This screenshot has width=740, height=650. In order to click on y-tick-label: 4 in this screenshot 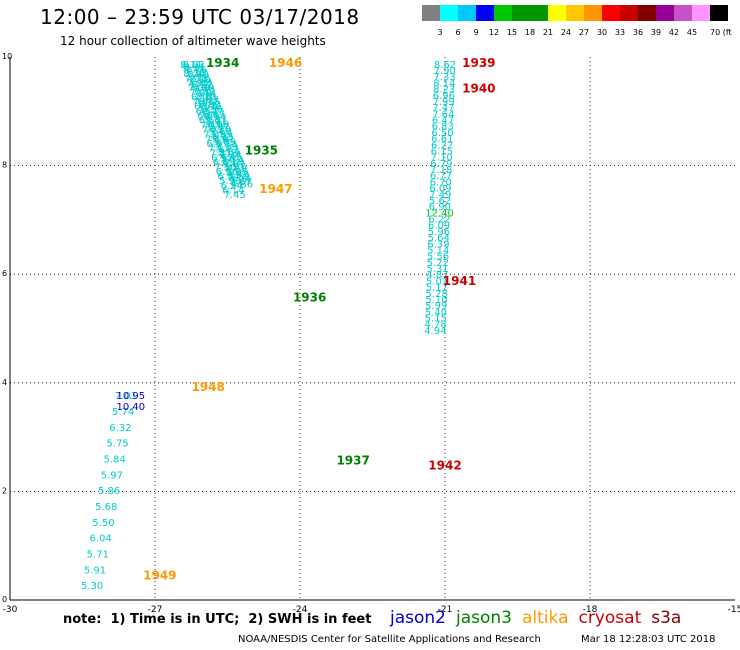, I will do `click(4, 382)`.